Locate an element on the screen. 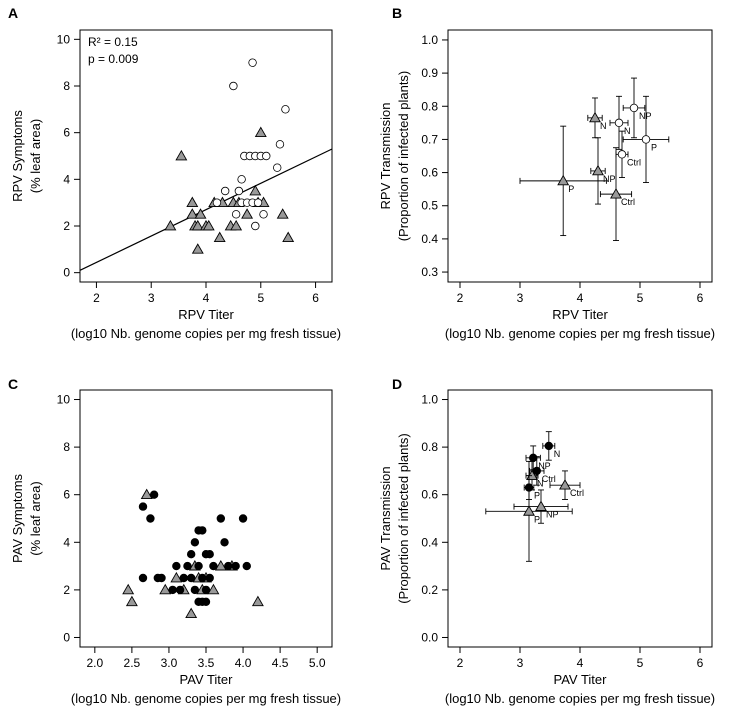 The height and width of the screenshot is (713, 737). y-tick-label: 10 is located at coordinates (64, 39).